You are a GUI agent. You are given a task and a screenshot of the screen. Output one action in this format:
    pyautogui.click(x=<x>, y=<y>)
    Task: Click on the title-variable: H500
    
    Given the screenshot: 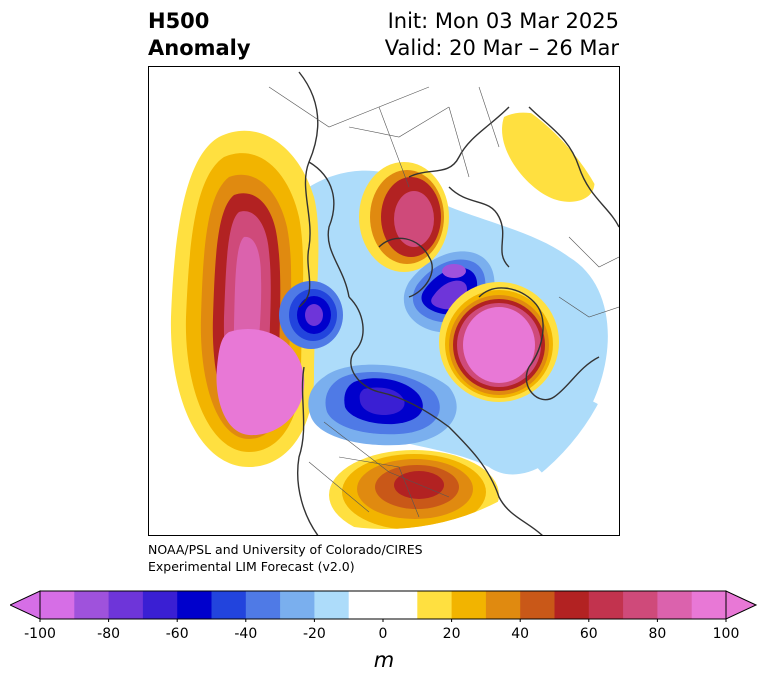 What is the action you would take?
    pyautogui.click(x=179, y=21)
    